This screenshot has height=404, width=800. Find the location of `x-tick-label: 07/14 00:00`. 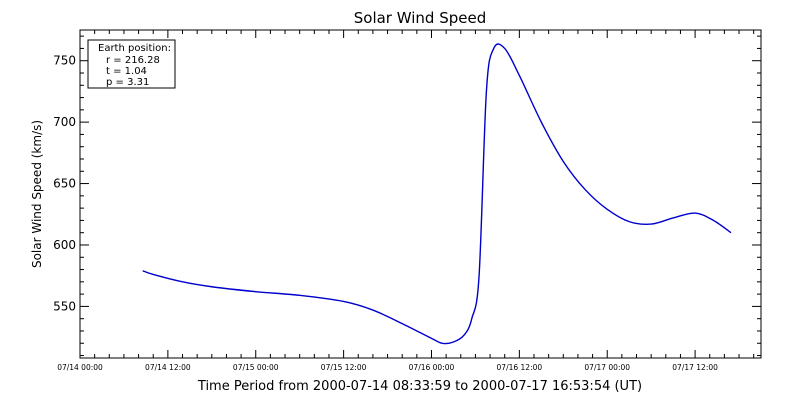

x-tick-label: 07/14 00:00 is located at coordinates (80, 367).